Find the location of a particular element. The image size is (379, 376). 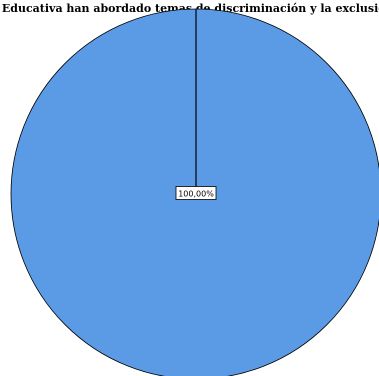

slice-label-value: 100,00% is located at coordinates (196, 194).